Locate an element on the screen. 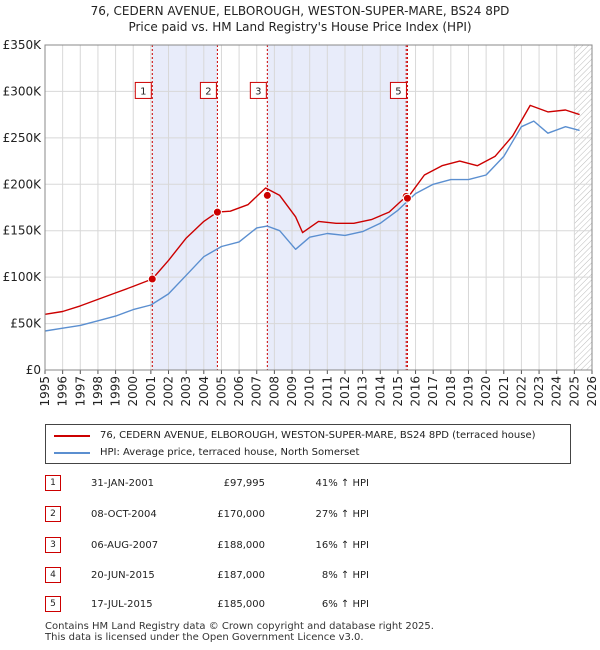  x-tick-label: 2005 is located at coordinates (221, 391).